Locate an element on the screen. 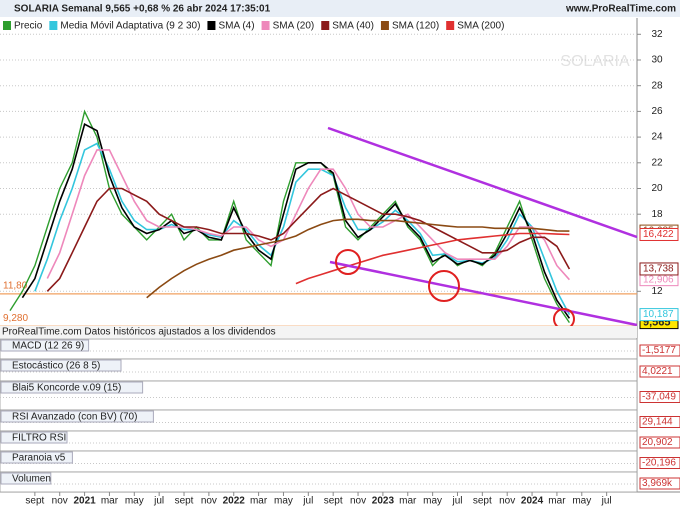 This screenshot has height=510, width=680. panel-value: -37,049 is located at coordinates (659, 397).